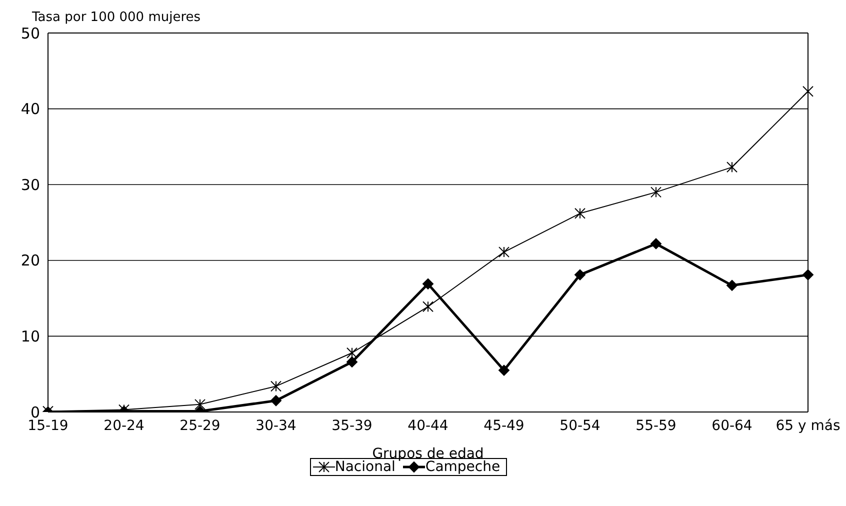 The height and width of the screenshot is (506, 846). Describe the element at coordinates (30, 185) in the screenshot. I see `y-tick-label: 30` at that location.